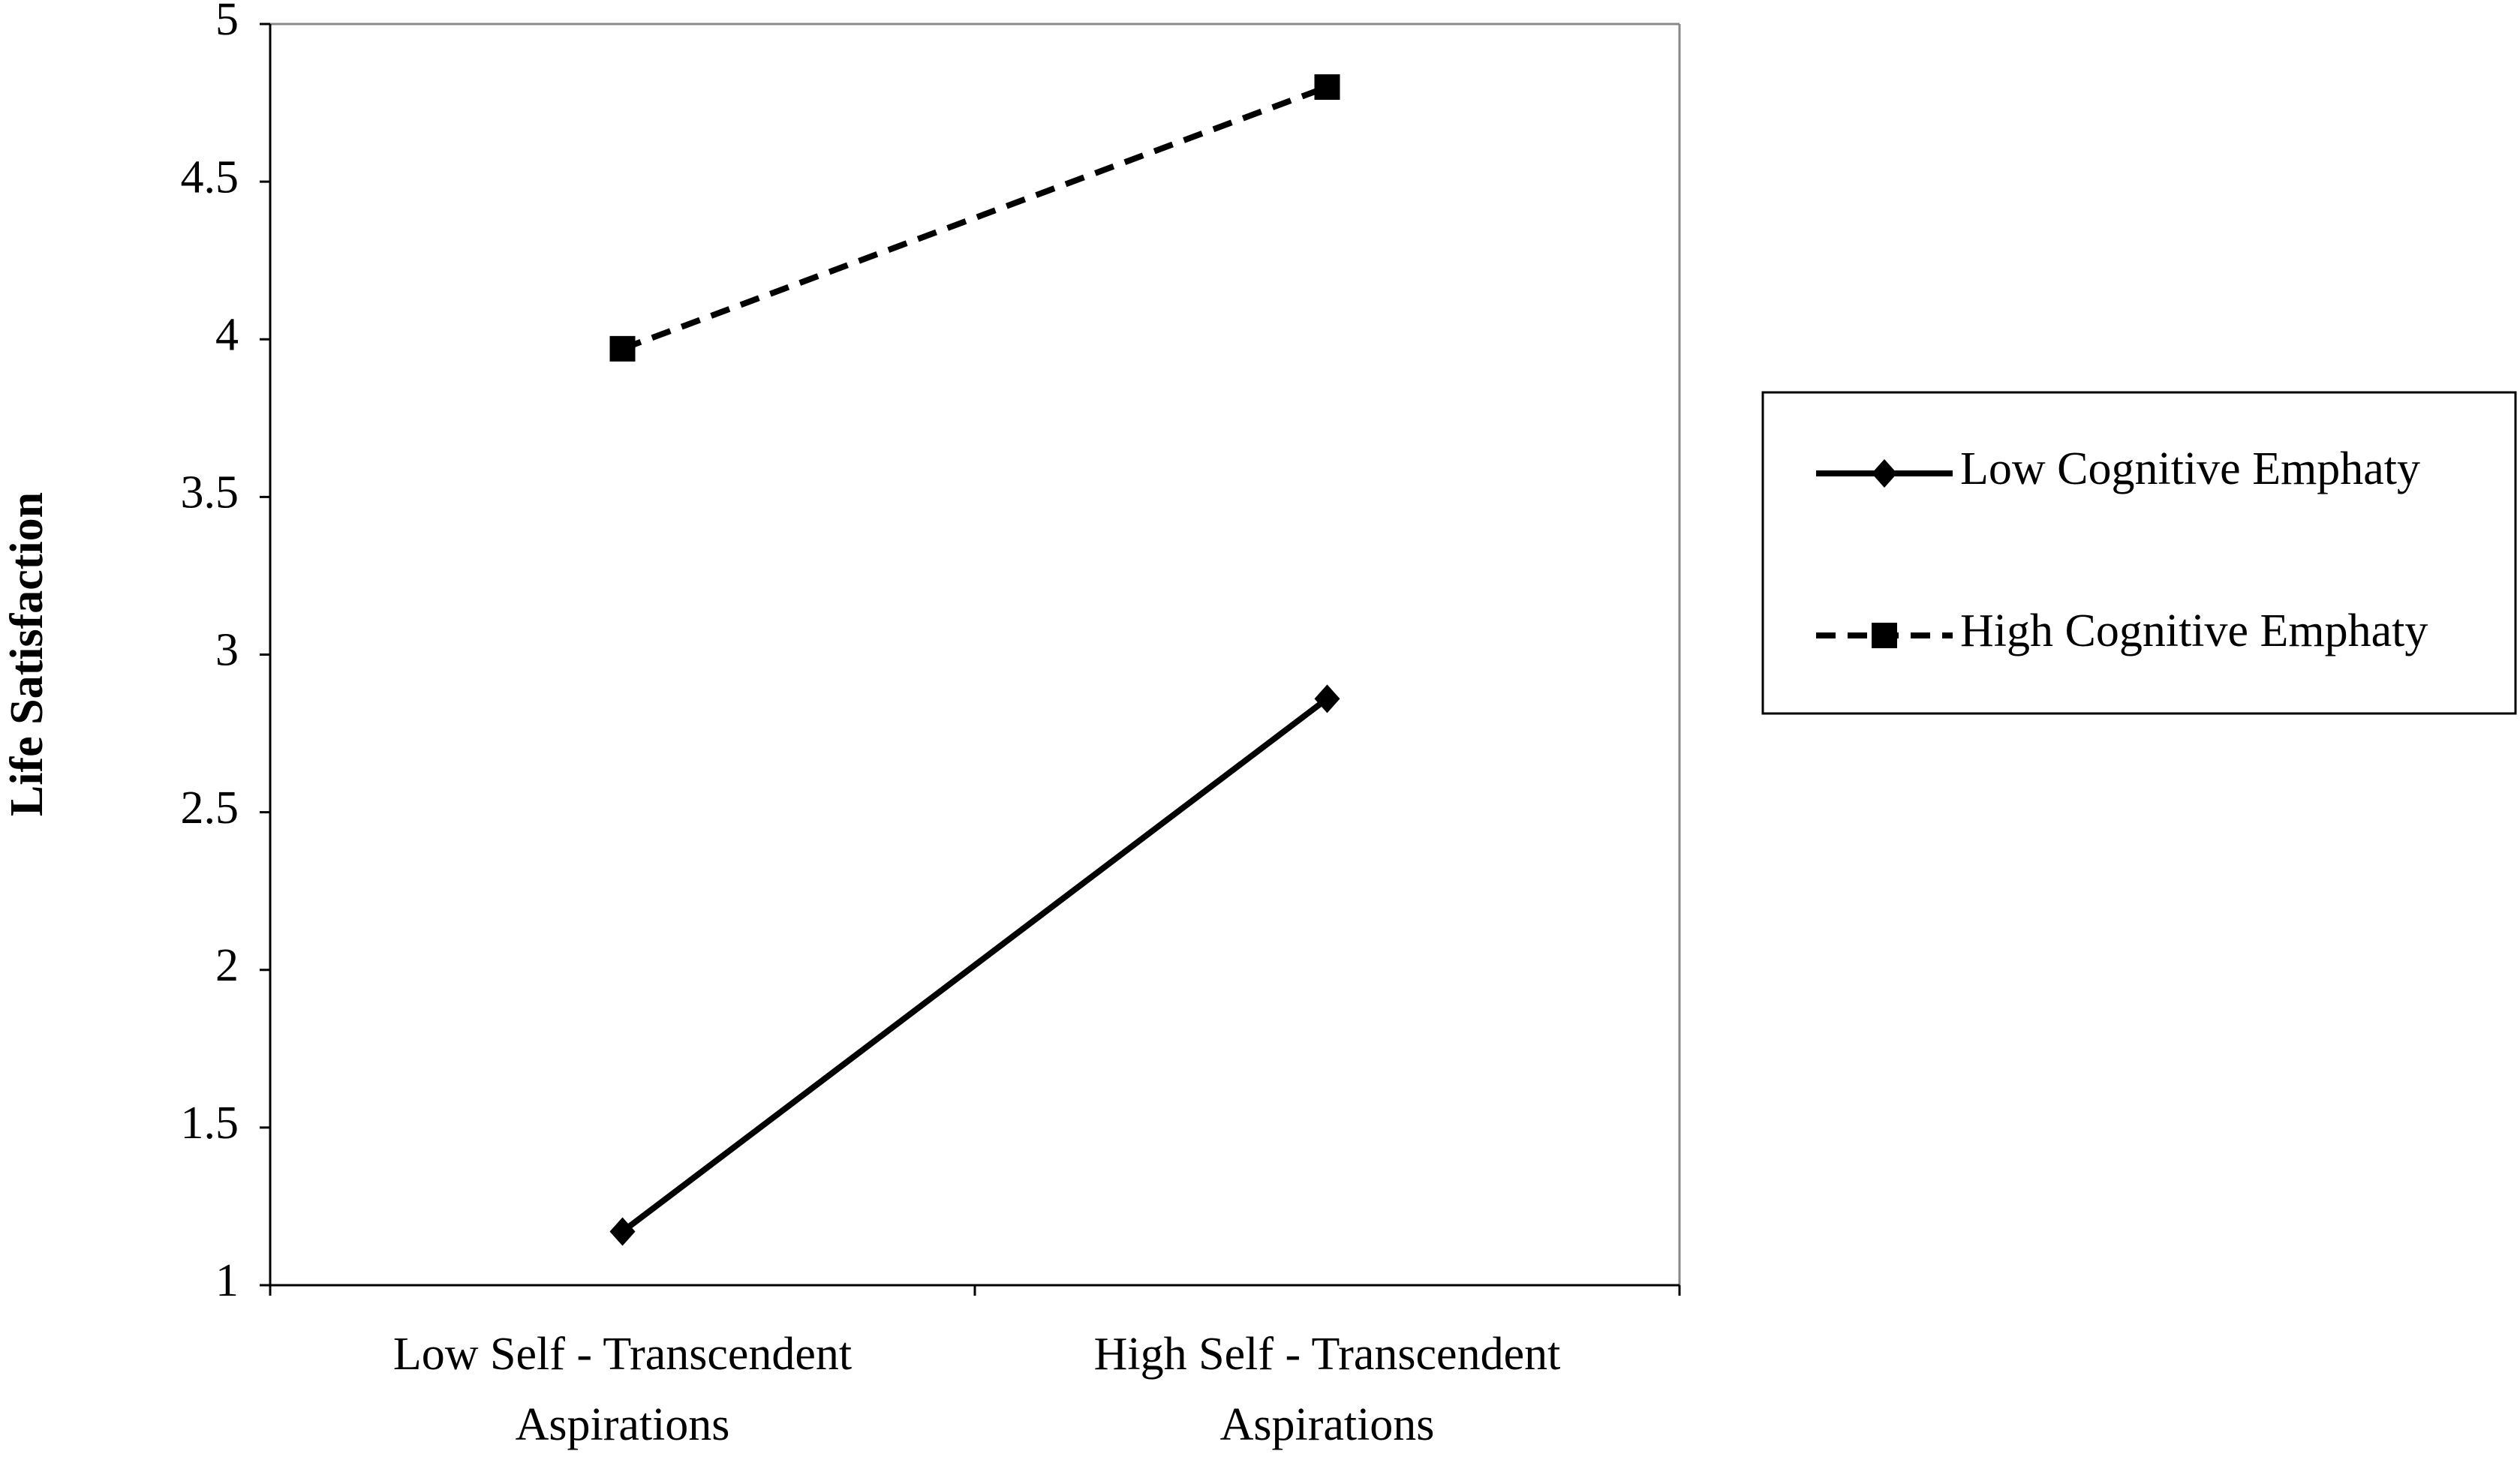 The width and height of the screenshot is (2520, 1460). What do you see at coordinates (210, 1123) in the screenshot?
I see `y-tick-label: 1.5` at bounding box center [210, 1123].